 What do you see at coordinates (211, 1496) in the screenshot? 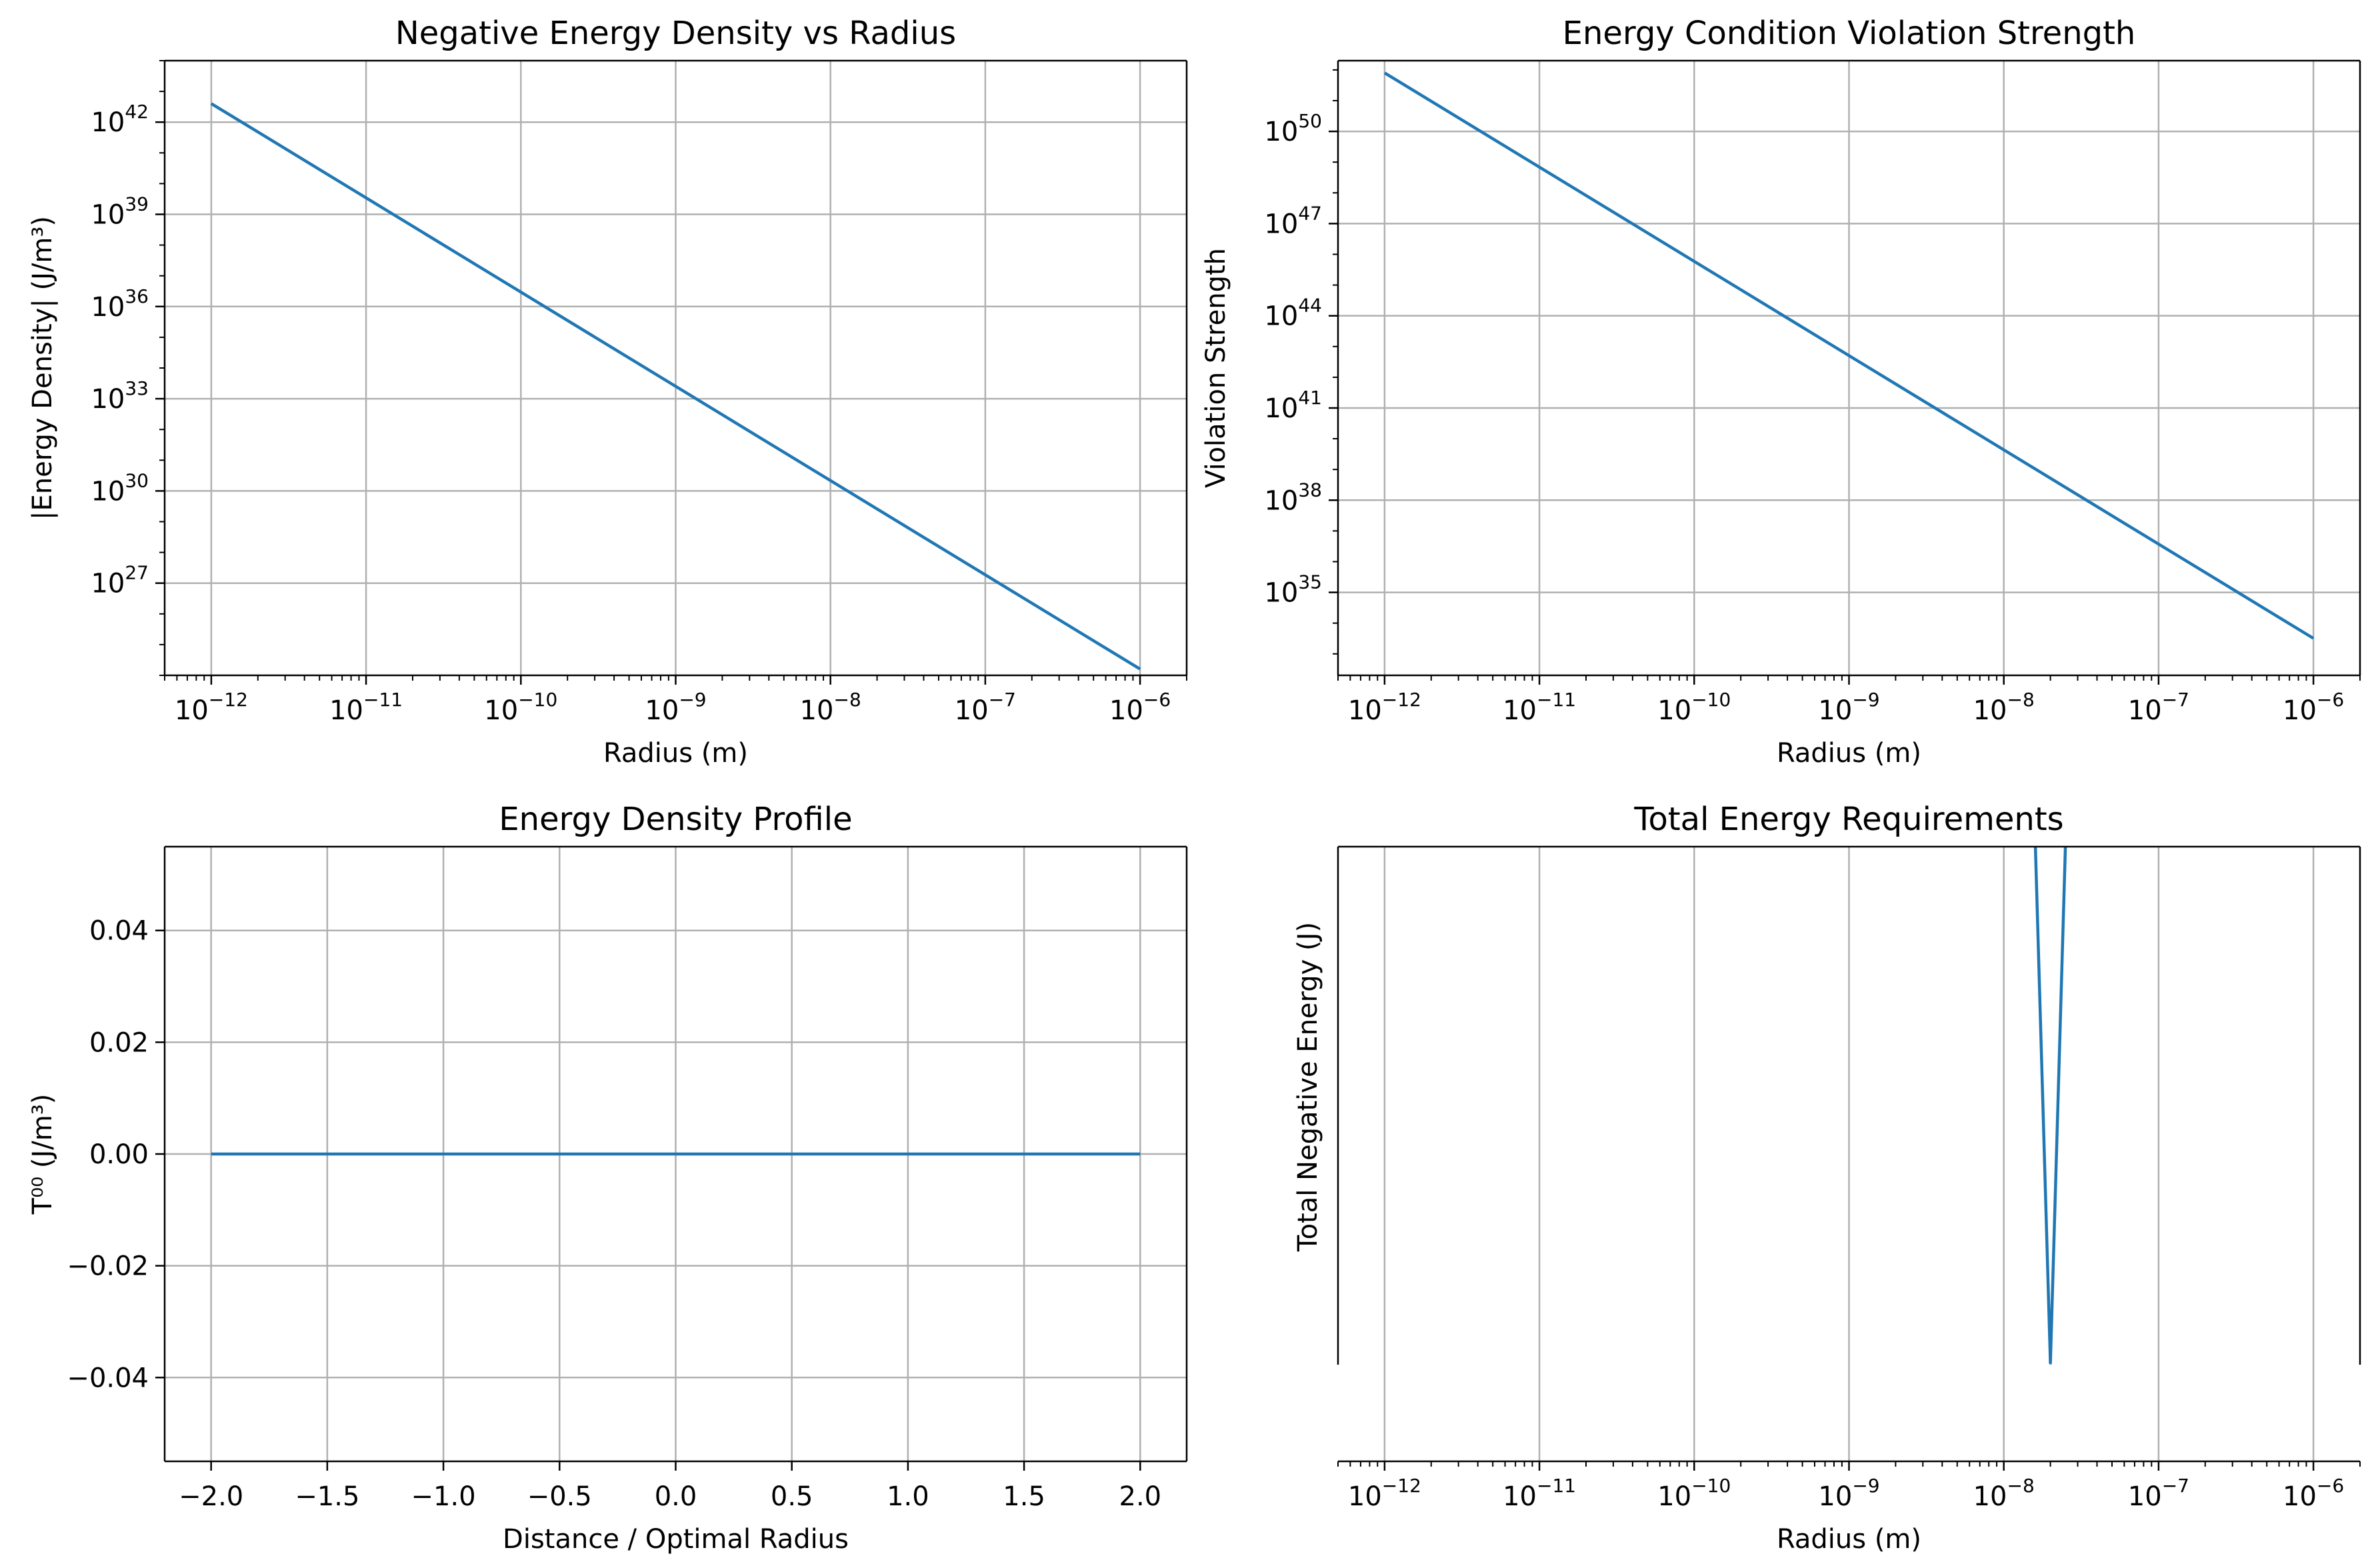
I see `x-tick-label: −2.0` at bounding box center [211, 1496].